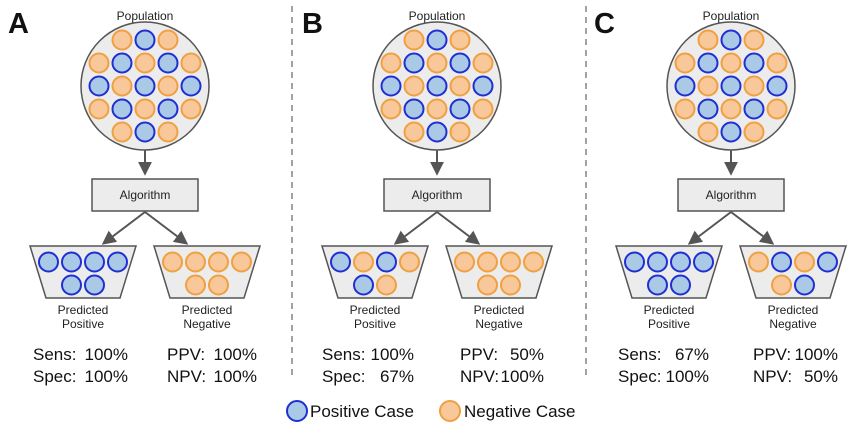 Image resolution: width=850 pixels, height=428 pixels. I want to click on ppv-value: 50%, so click(527, 354).